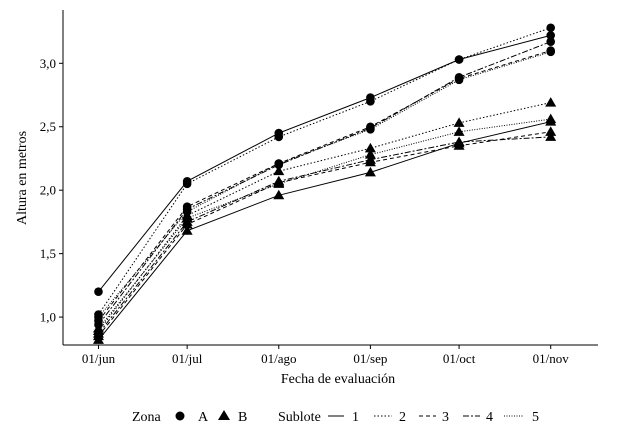  What do you see at coordinates (299, 417) in the screenshot?
I see `legend-sublote-title: Sublote` at bounding box center [299, 417].